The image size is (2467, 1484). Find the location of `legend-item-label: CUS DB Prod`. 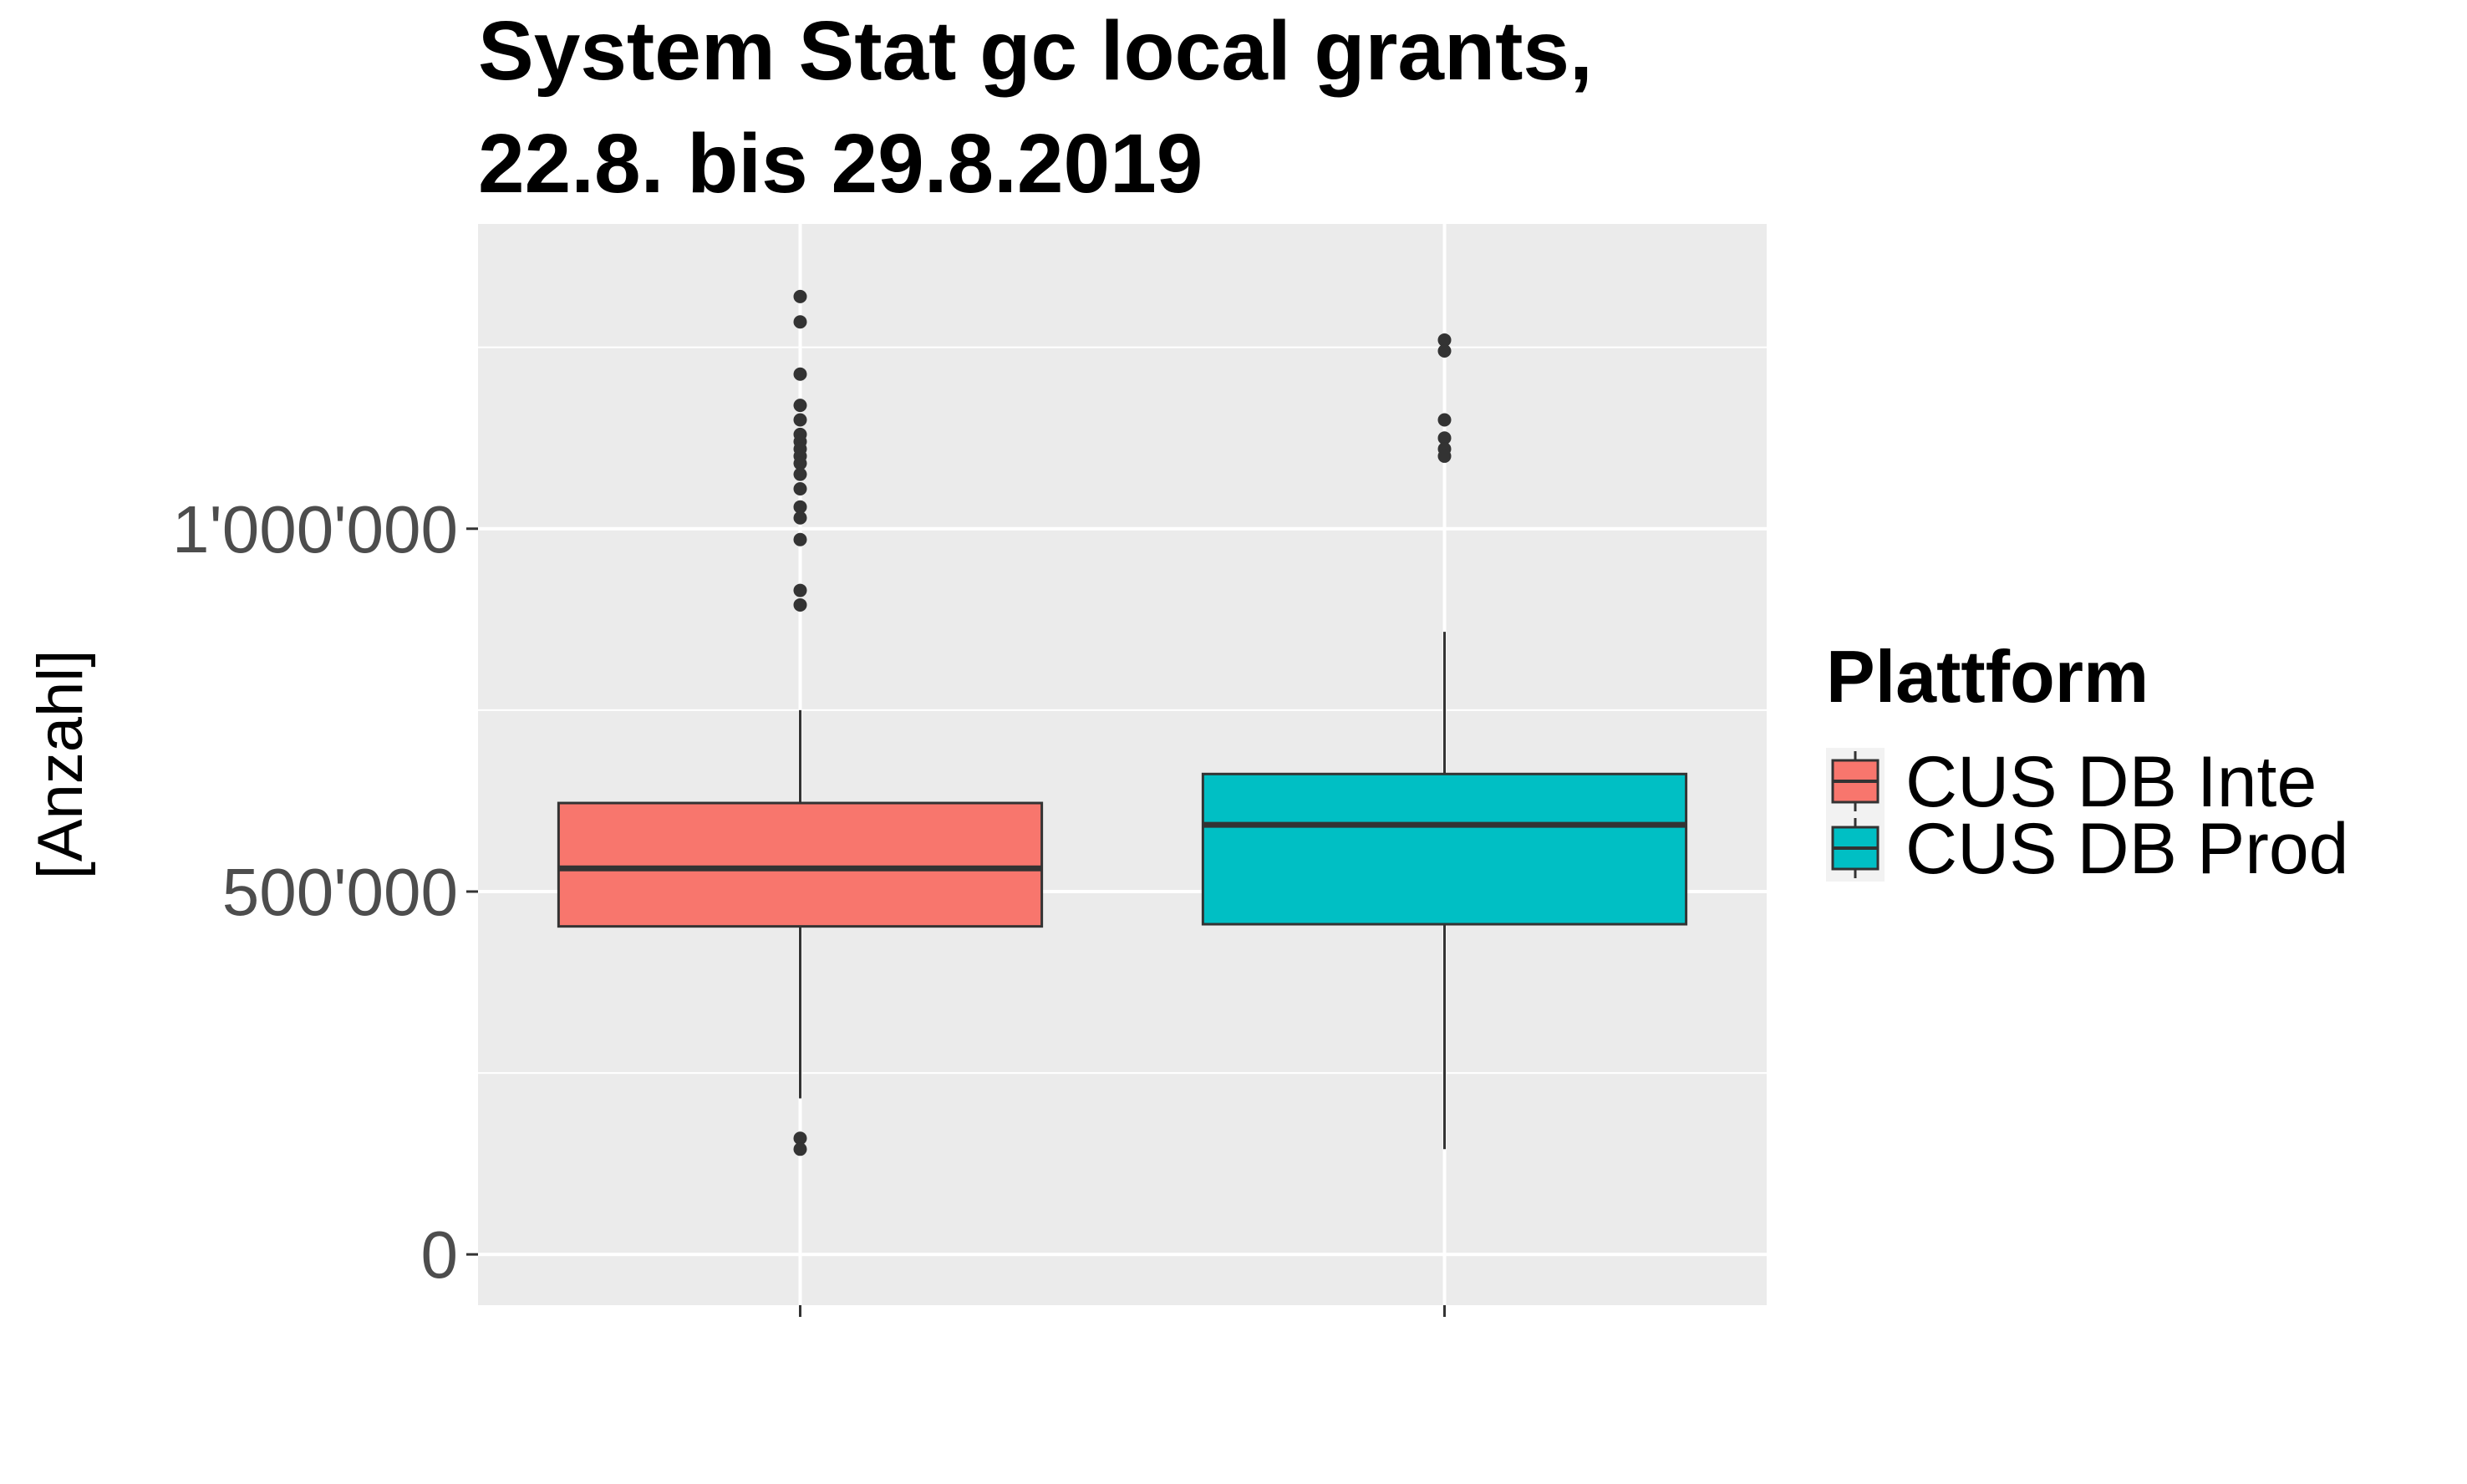

legend-item-label: CUS DB Prod is located at coordinates (2127, 849).